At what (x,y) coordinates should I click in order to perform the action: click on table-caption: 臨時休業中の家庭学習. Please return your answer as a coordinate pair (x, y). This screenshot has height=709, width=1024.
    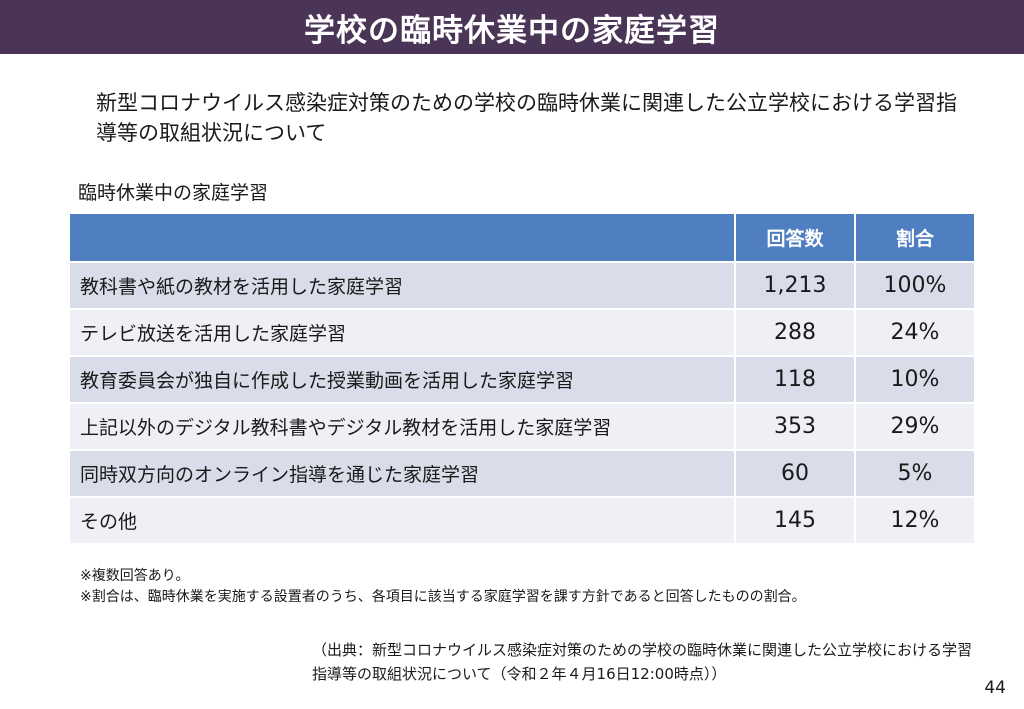
    Looking at the image, I should click on (173, 193).